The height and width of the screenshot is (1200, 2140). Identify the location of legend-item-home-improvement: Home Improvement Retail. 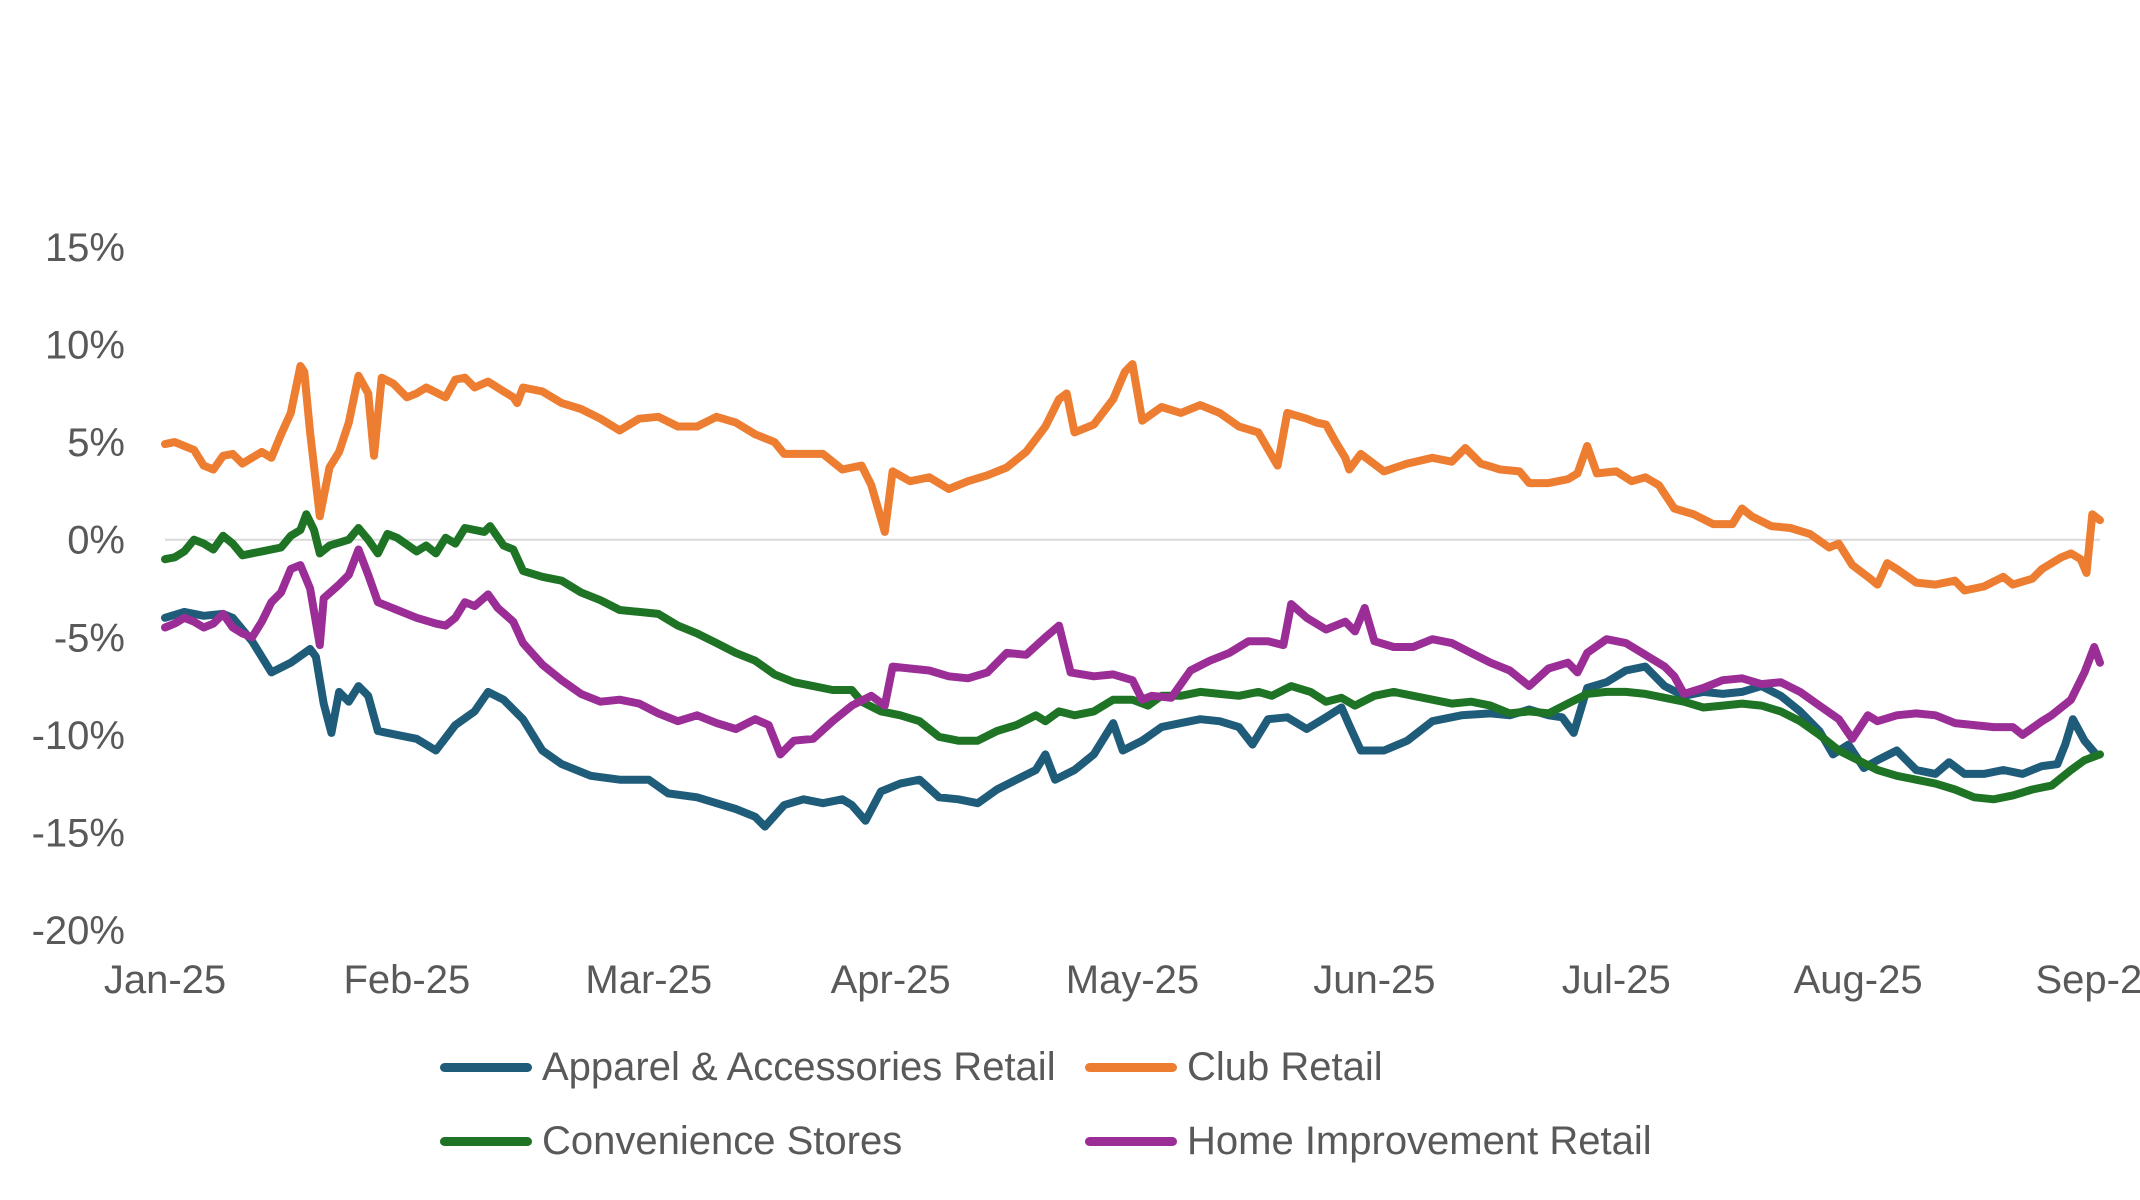
(1368, 1141).